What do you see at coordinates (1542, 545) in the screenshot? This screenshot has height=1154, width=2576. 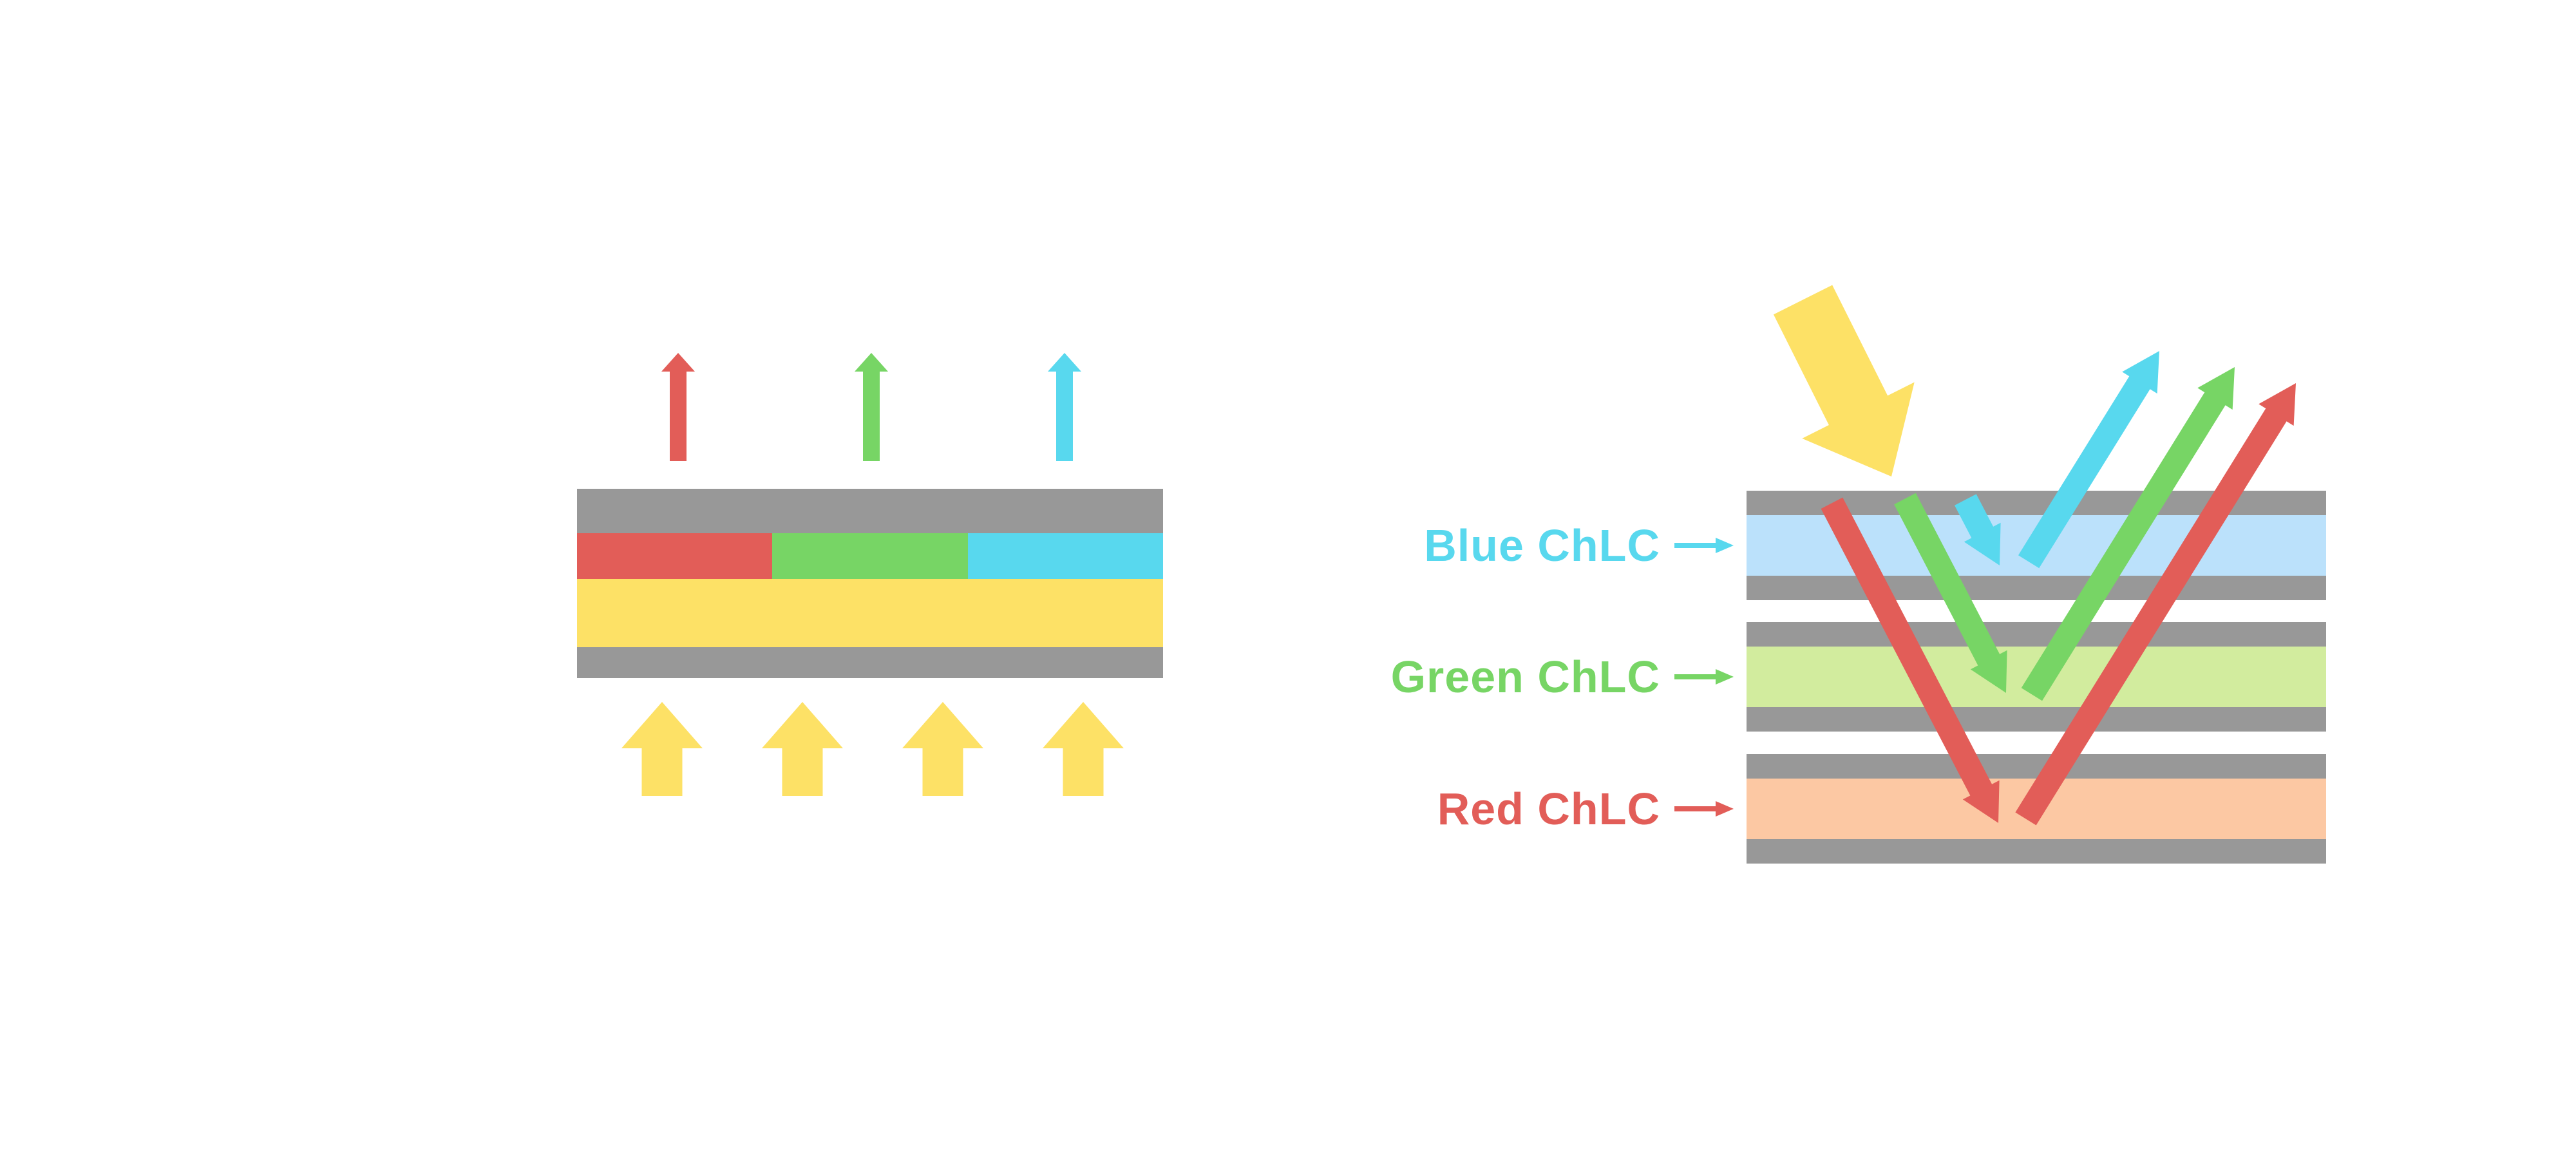 I see `blue-chlc-label: Blue ChLC` at bounding box center [1542, 545].